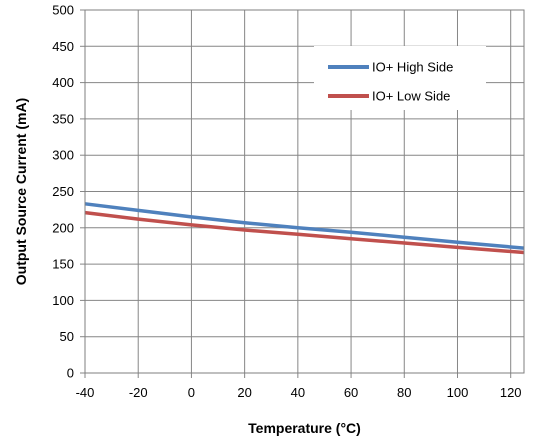  I want to click on legend-label: IO+ High Side, so click(412, 67).